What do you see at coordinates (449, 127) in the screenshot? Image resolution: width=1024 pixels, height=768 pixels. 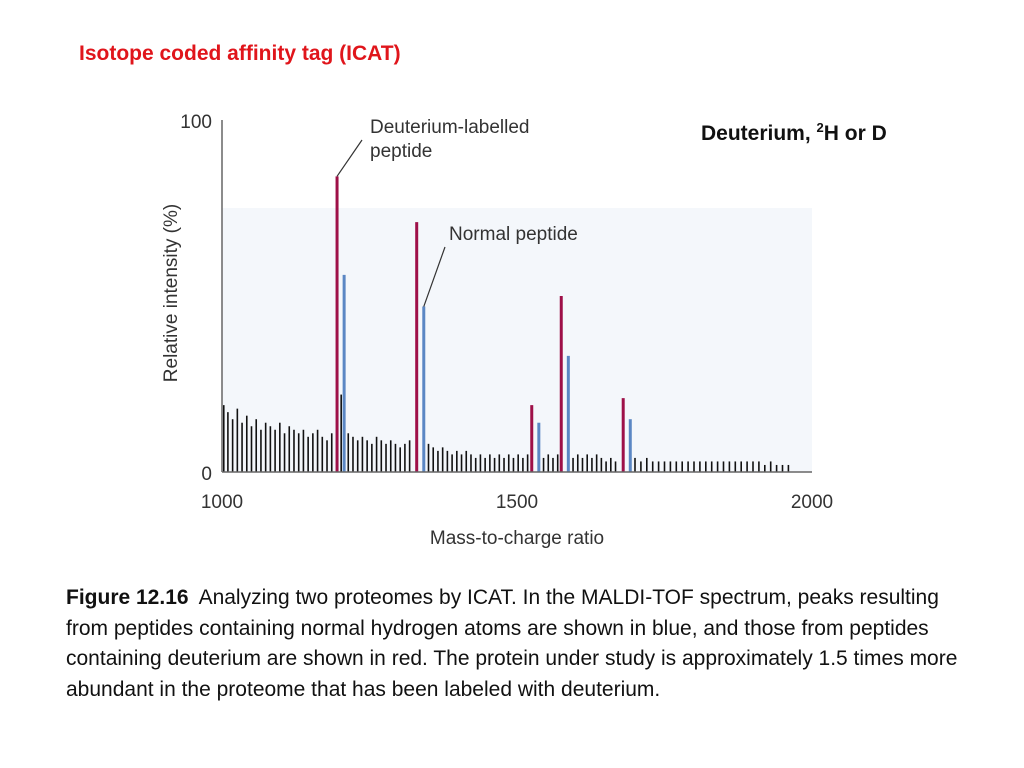 I see `annotation-line: Deuterium-labelled` at bounding box center [449, 127].